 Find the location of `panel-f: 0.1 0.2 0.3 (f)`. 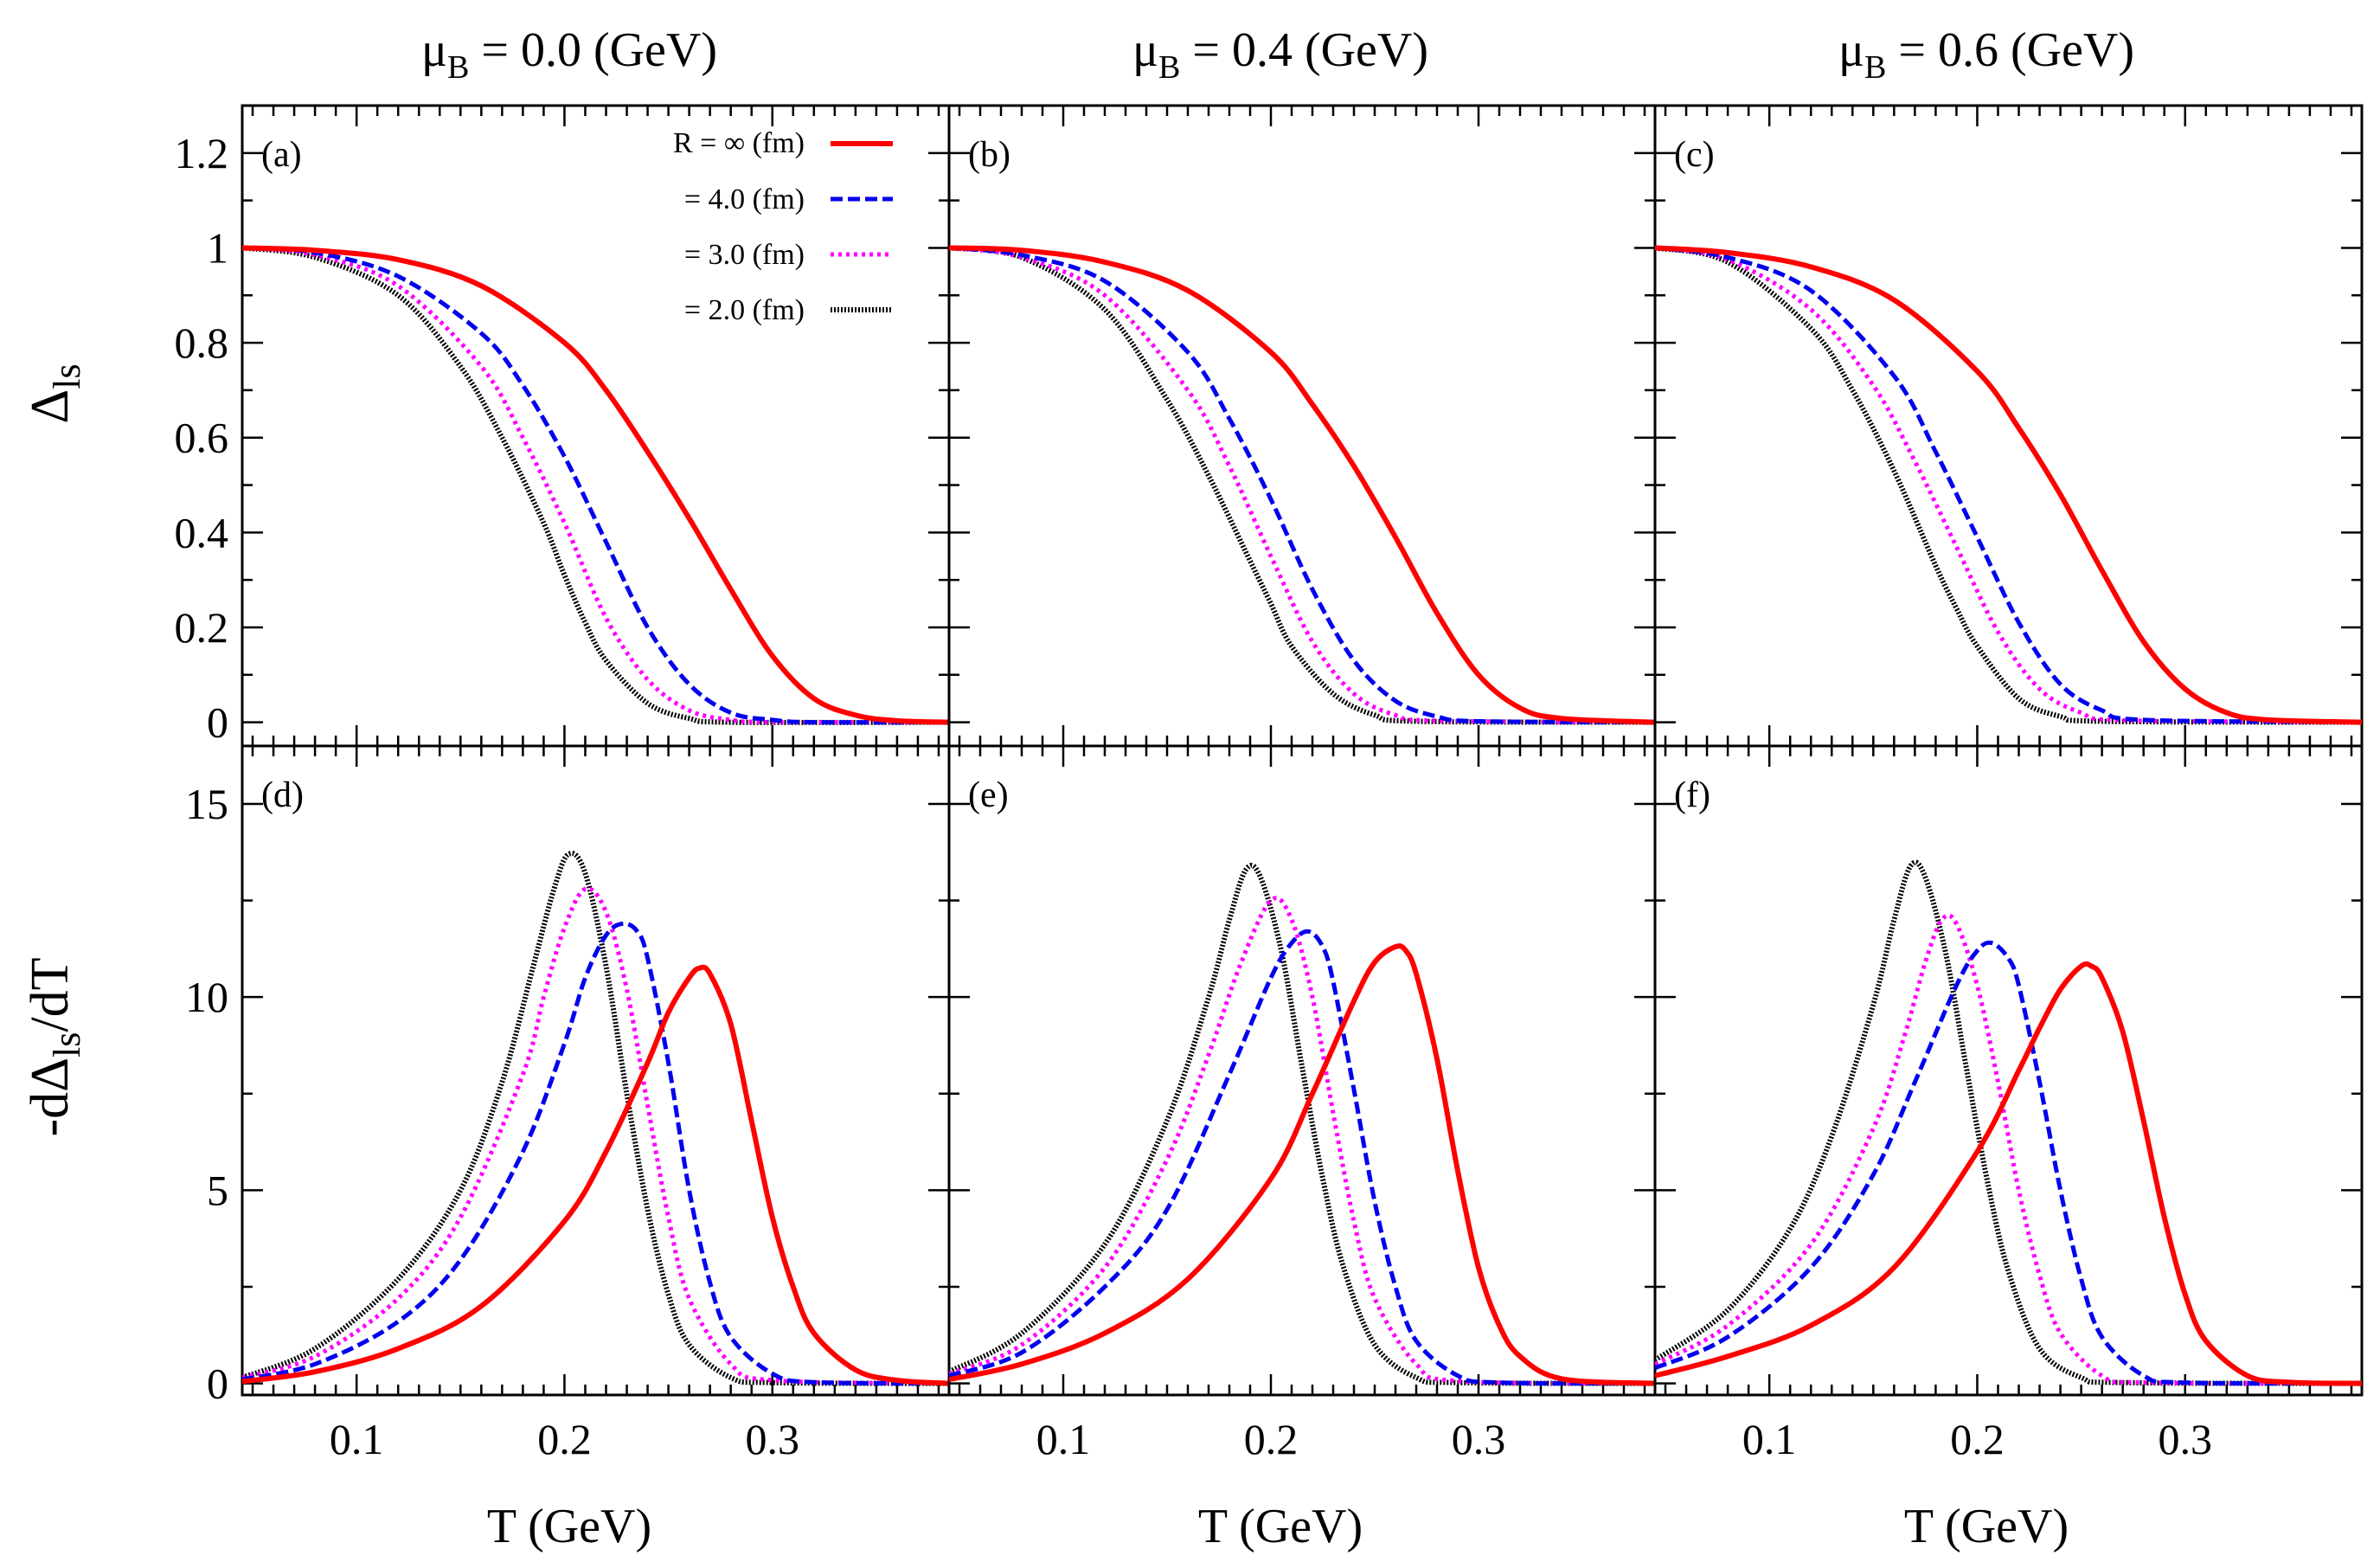

panel-f: 0.1 0.2 0.3 (f) is located at coordinates (2008, 1103).